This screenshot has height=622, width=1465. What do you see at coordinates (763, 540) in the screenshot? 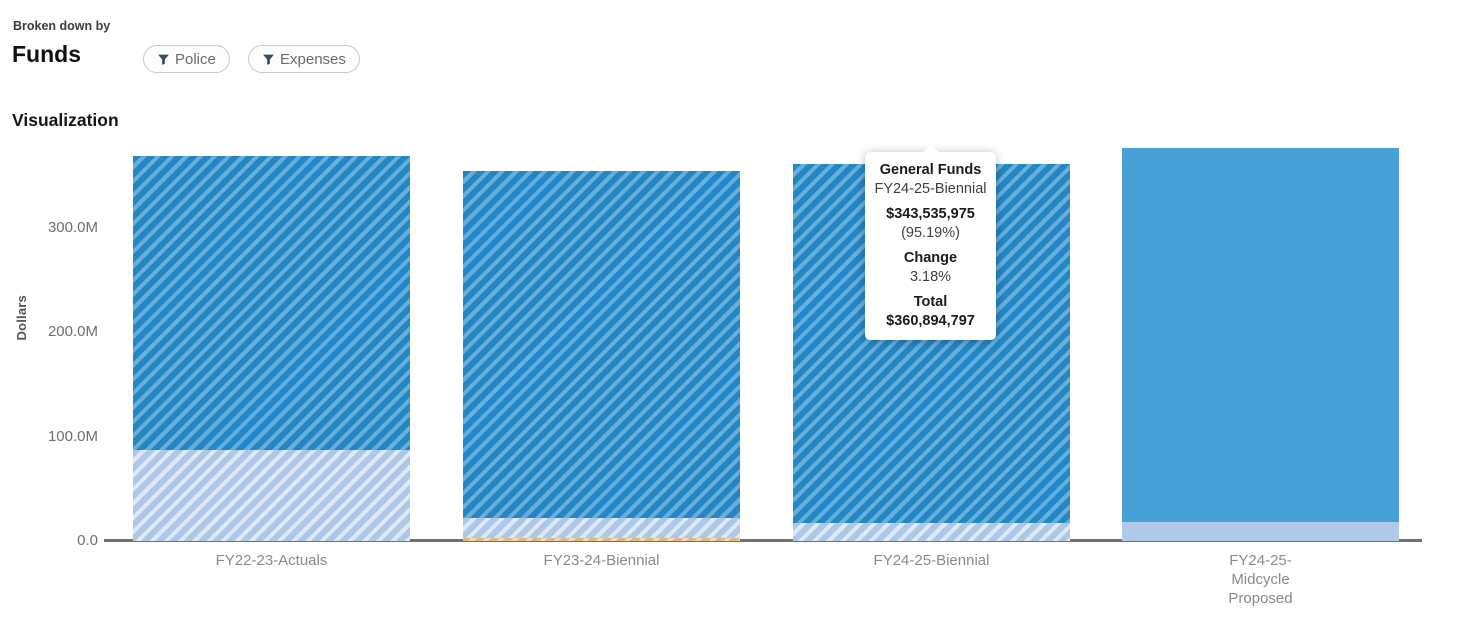
I see `x-axis-baseline` at bounding box center [763, 540].